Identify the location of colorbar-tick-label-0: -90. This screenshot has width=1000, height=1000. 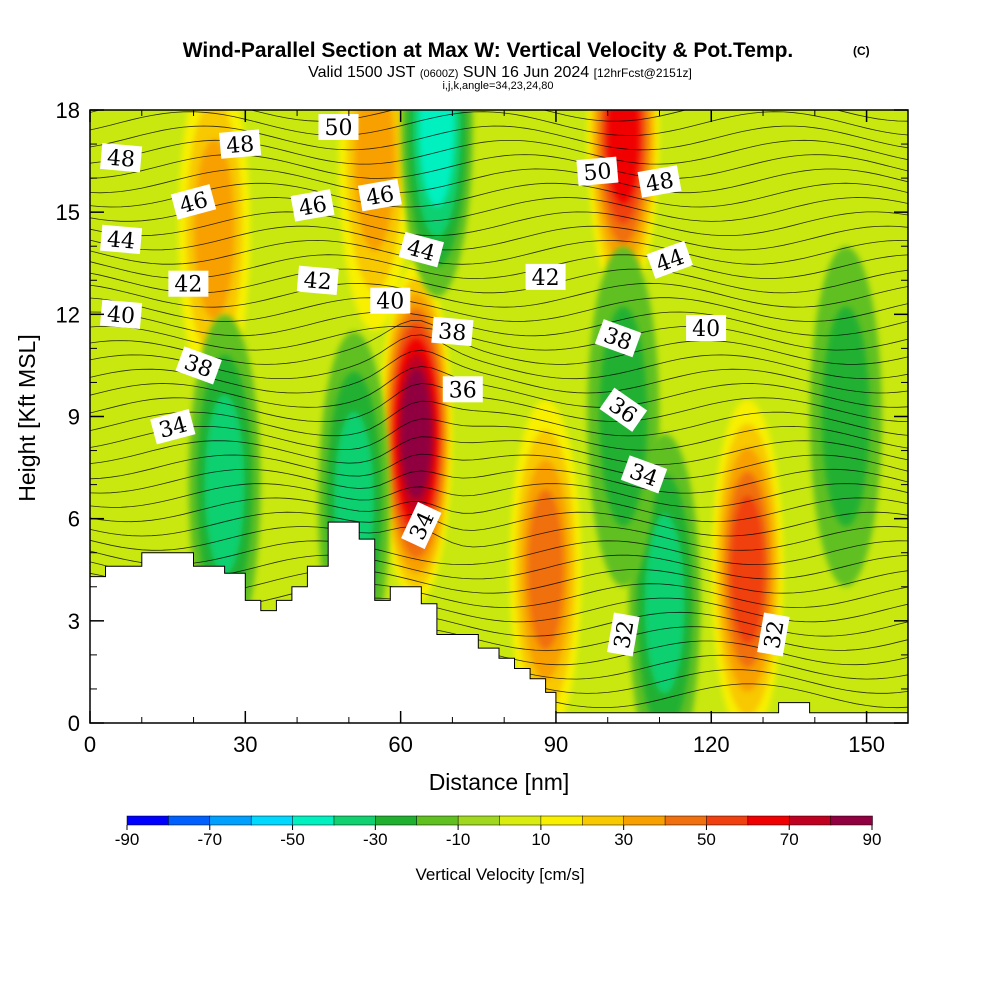
(127, 839).